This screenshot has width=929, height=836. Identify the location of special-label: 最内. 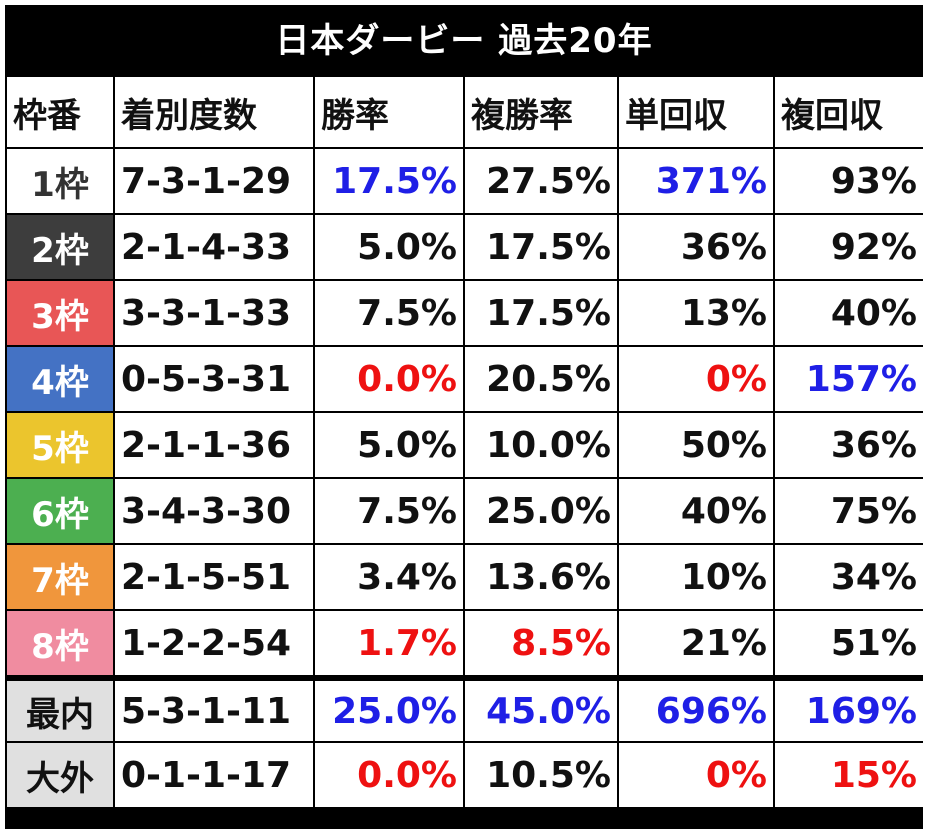
(59, 710).